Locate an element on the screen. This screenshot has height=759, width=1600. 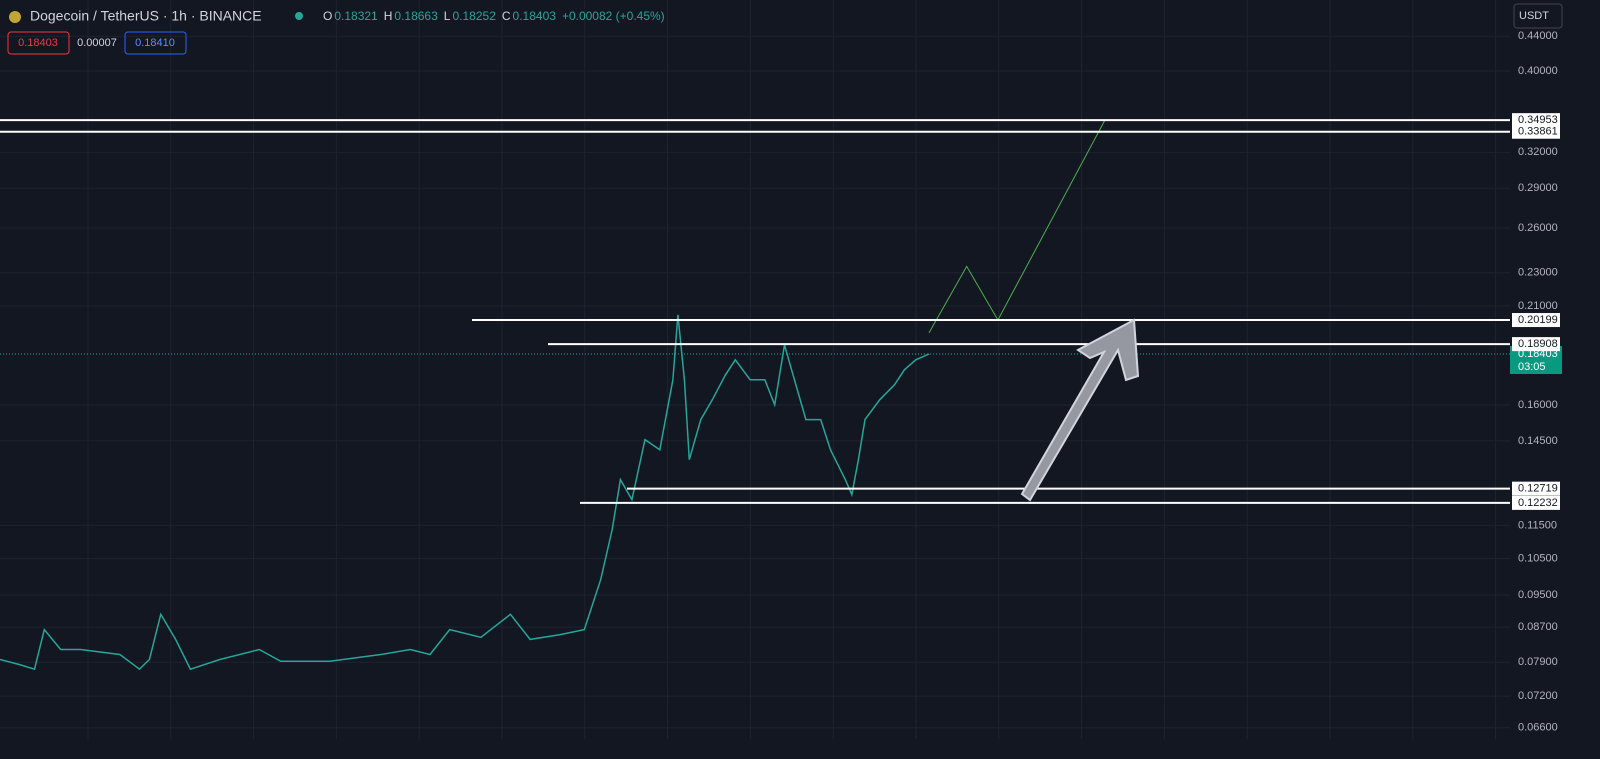
level-label: 0.18908 is located at coordinates (1538, 344).